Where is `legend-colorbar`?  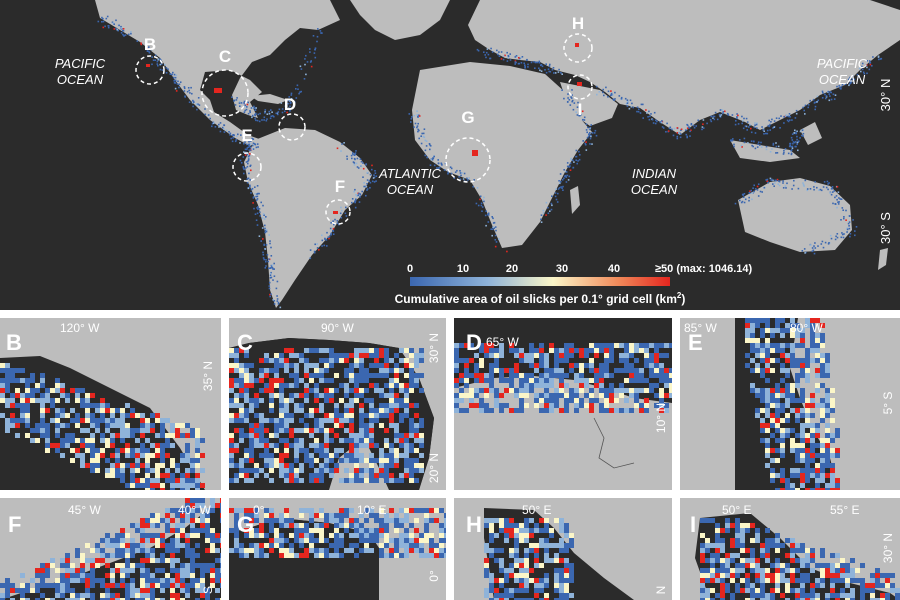
legend-colorbar is located at coordinates (540, 281).